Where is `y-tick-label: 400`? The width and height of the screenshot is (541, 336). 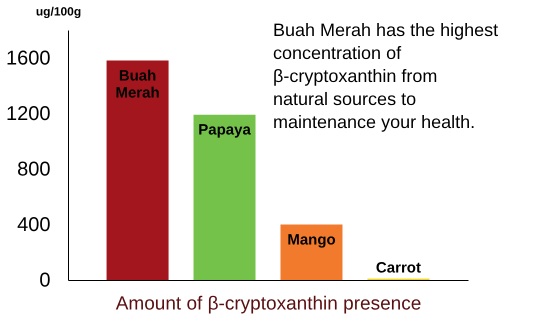 y-tick-label: 400 is located at coordinates (33, 225).